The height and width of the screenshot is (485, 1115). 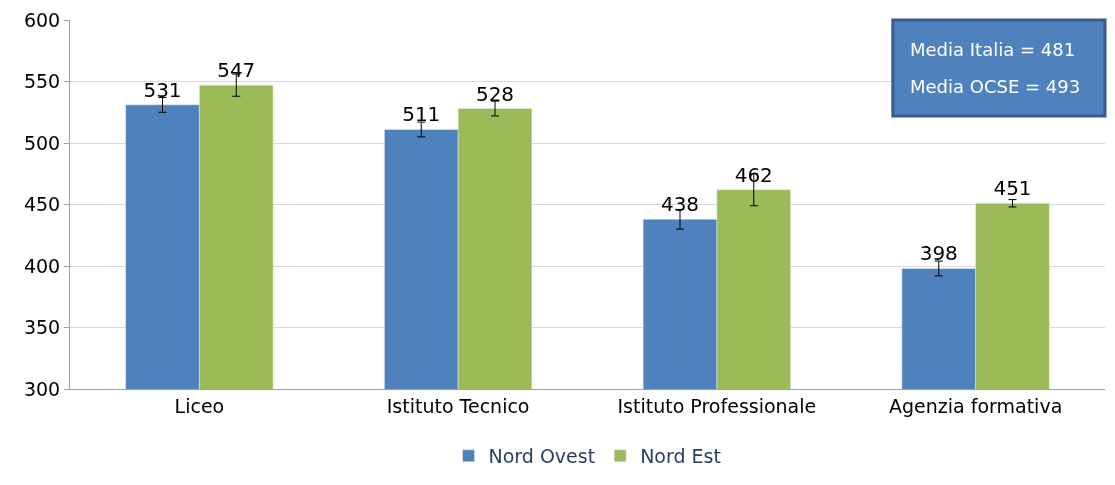 What do you see at coordinates (995, 86) in the screenshot?
I see `annotation: Media OCSE = 493` at bounding box center [995, 86].